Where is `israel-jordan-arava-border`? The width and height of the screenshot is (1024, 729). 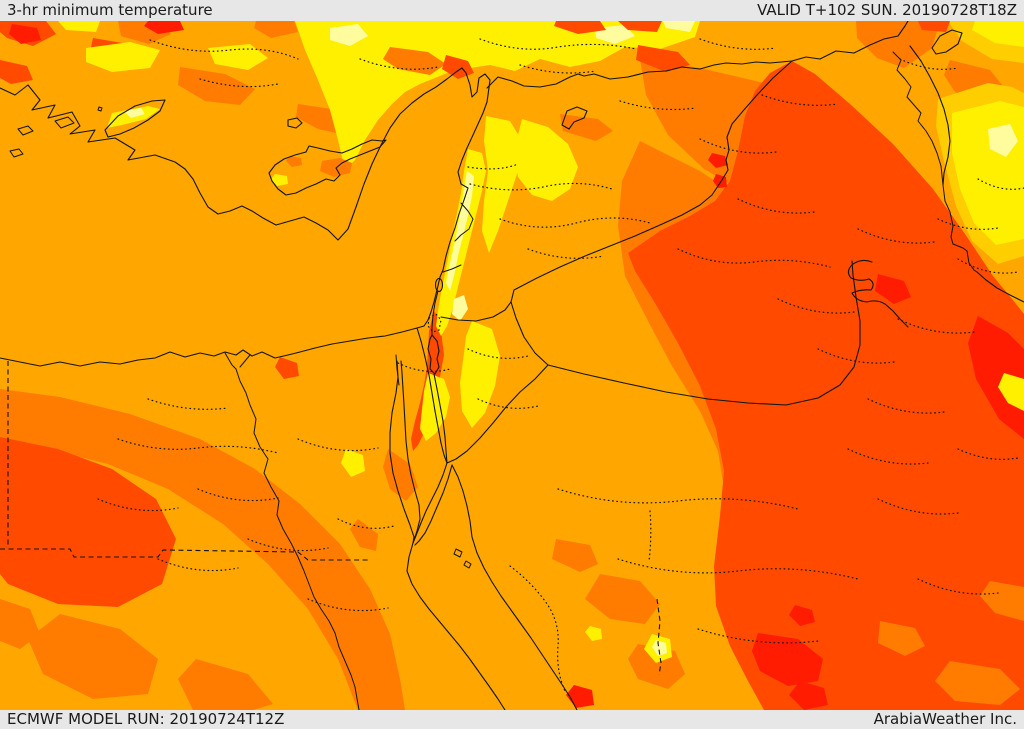 israel-jordan-arava-border is located at coordinates (440, 418).